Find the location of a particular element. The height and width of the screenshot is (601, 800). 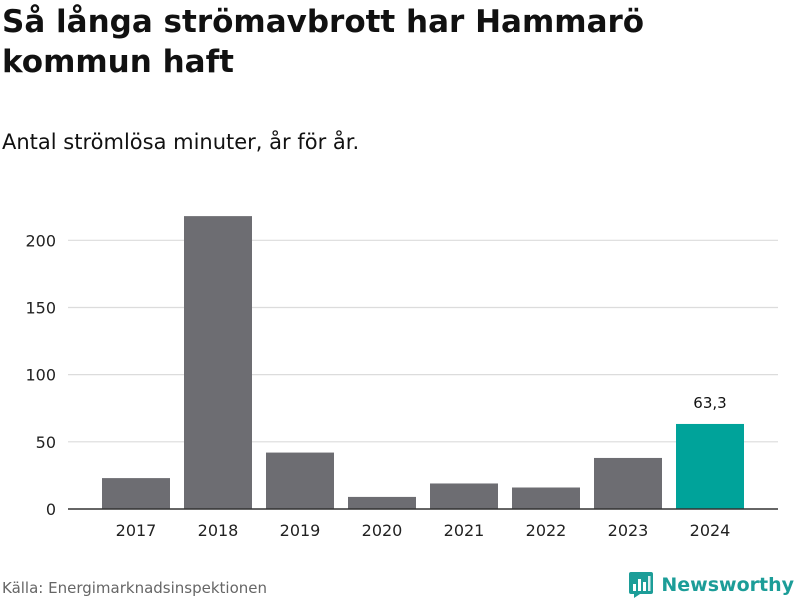

x-tick-label: 2022 is located at coordinates (546, 530).